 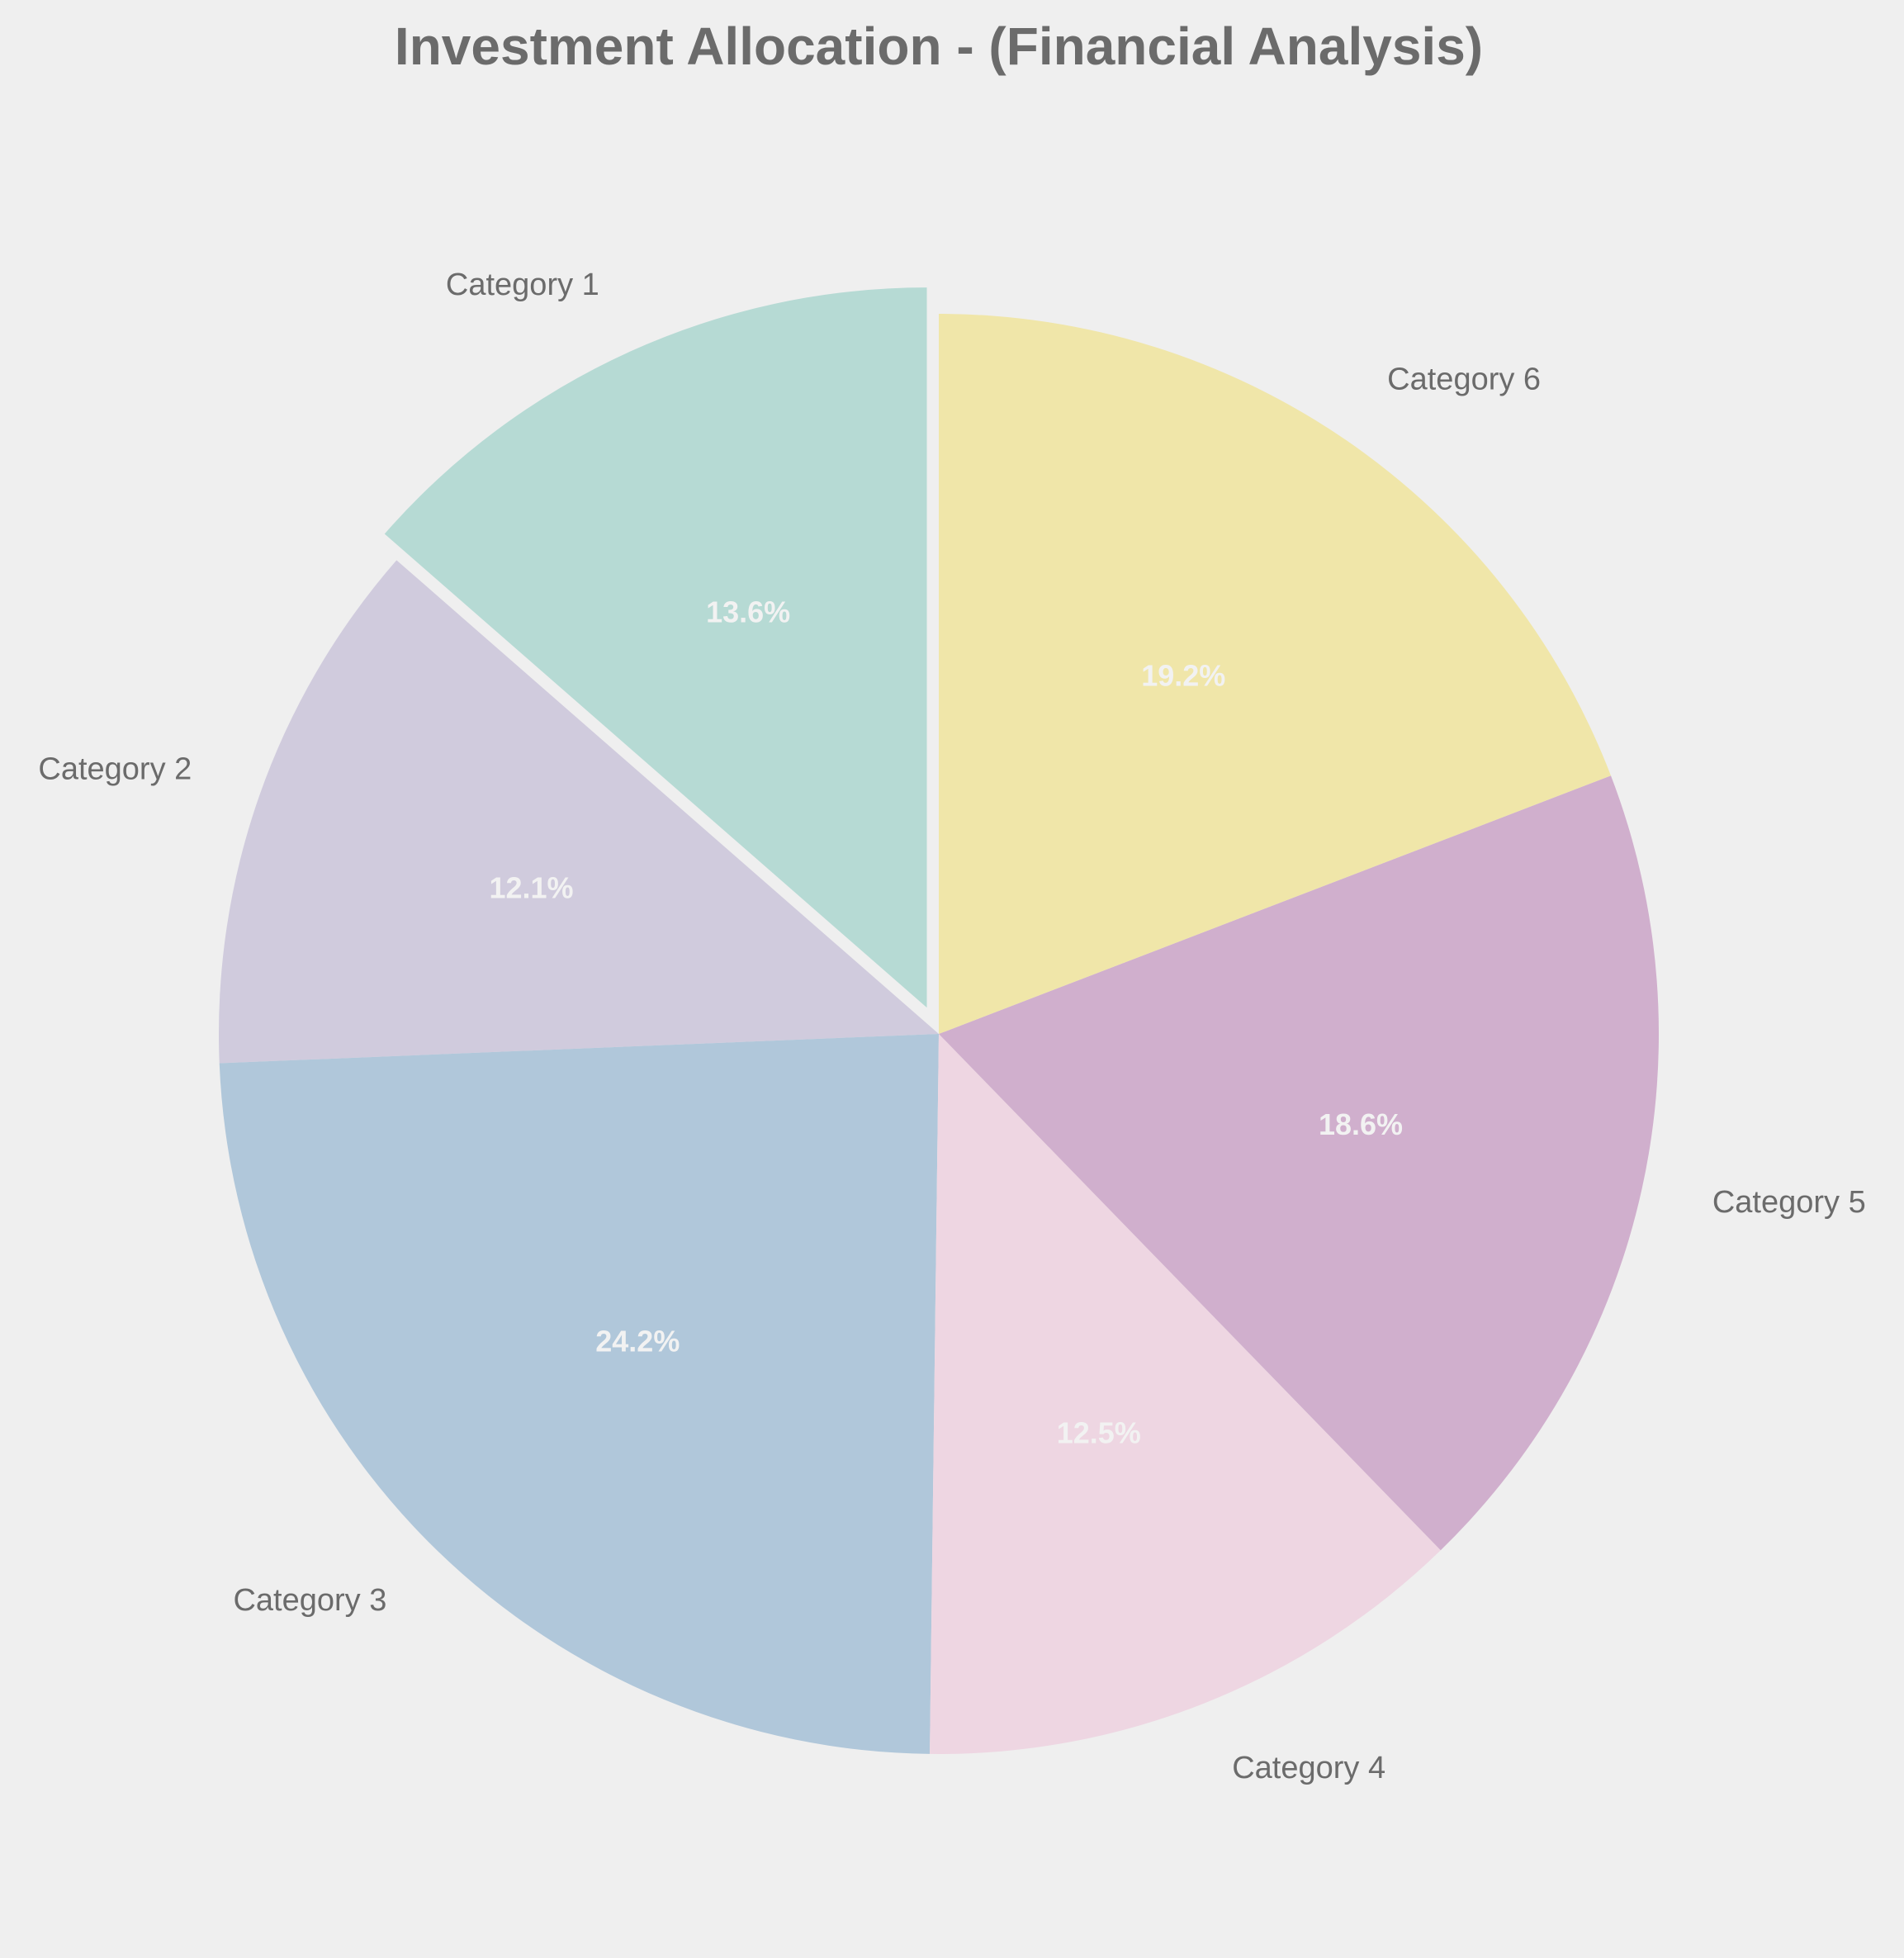 I want to click on slice-percent-3: 24.2%, so click(x=637, y=1341).